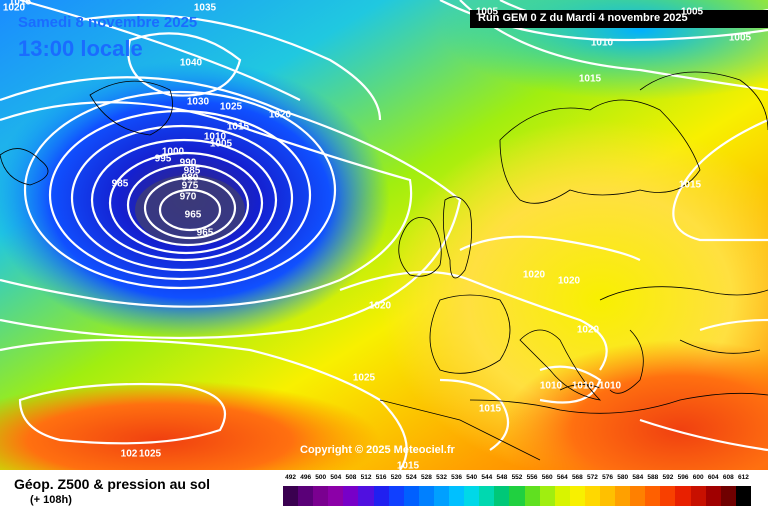 The image size is (768, 512). Describe the element at coordinates (472, 477) in the screenshot. I see `scale-tick-label: 540` at that location.